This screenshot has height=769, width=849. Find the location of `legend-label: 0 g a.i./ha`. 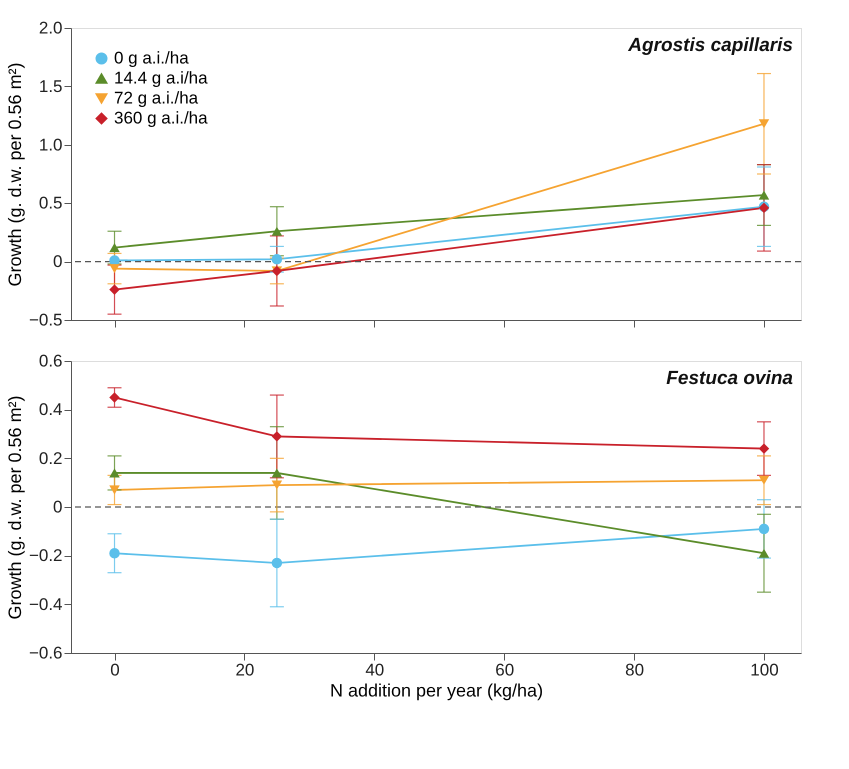

legend-label: 0 g a.i./ha is located at coordinates (152, 58).